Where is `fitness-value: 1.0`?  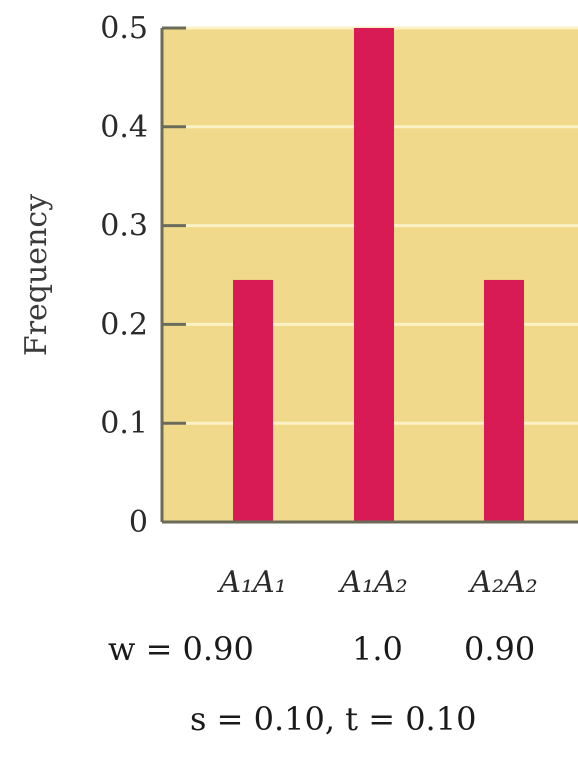
fitness-value: 1.0 is located at coordinates (377, 649).